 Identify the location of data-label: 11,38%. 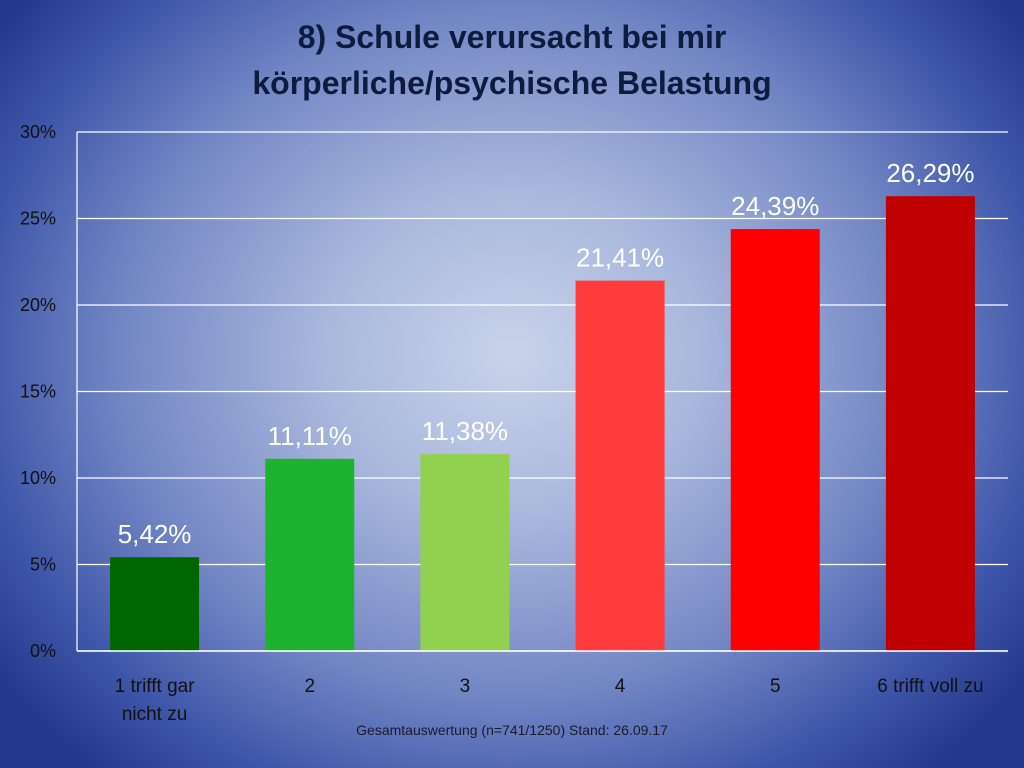
(465, 431).